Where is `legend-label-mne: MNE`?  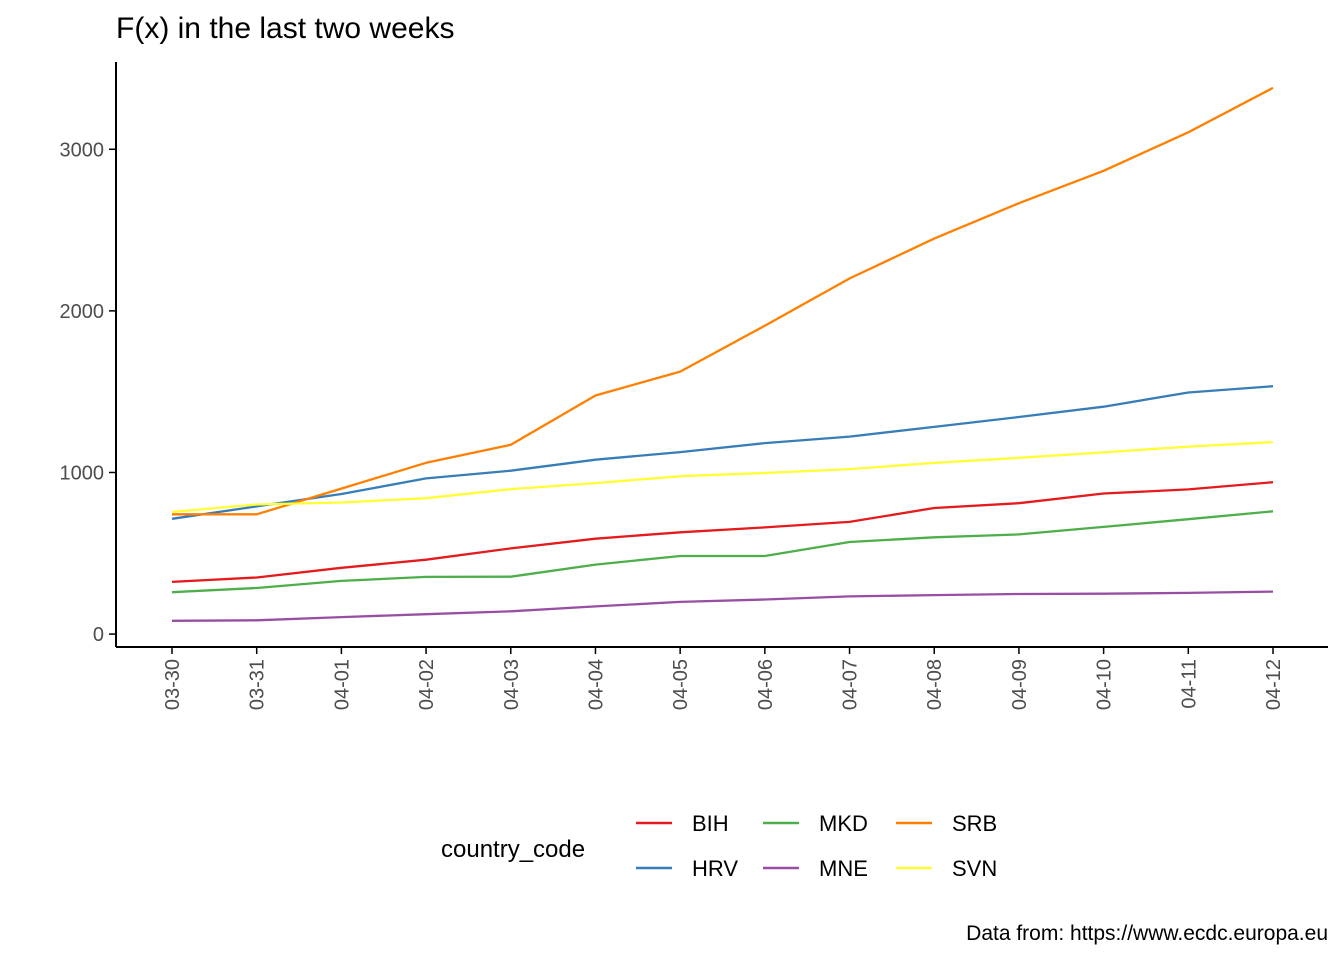
legend-label-mne: MNE is located at coordinates (843, 868).